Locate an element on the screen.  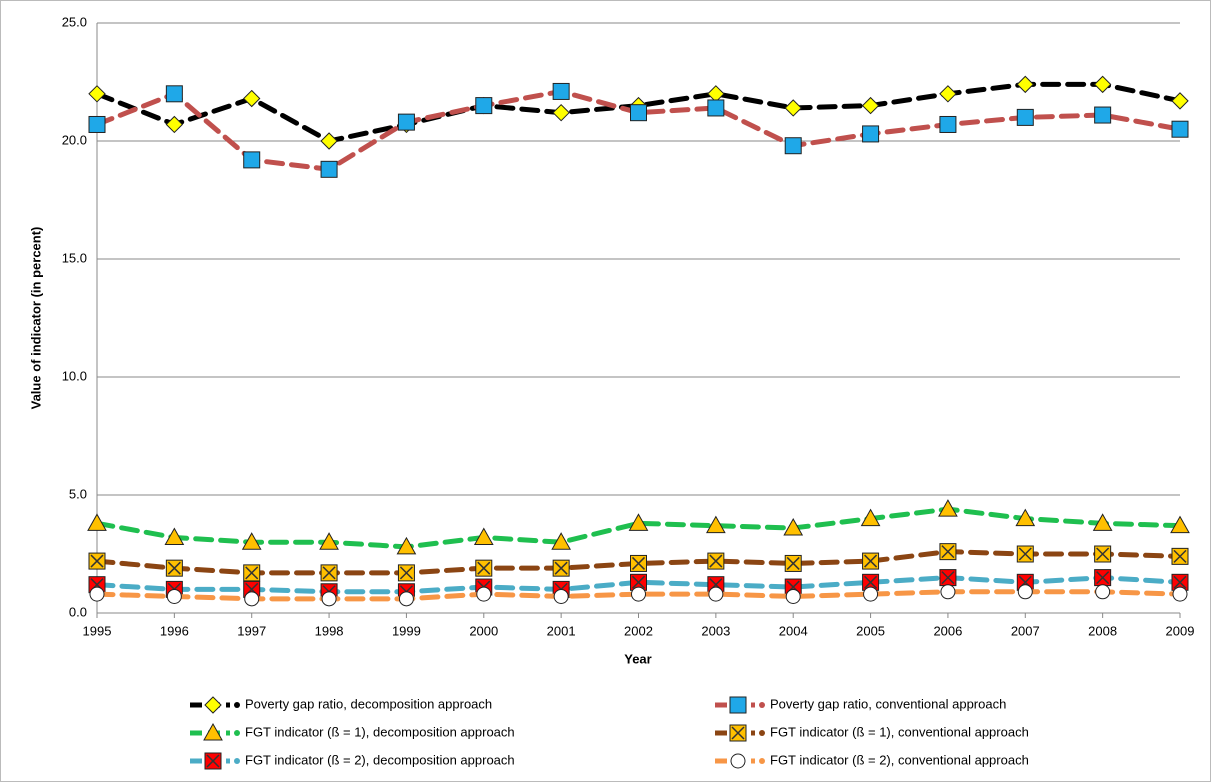
x-tick-label: 2007 is located at coordinates (1025, 630).